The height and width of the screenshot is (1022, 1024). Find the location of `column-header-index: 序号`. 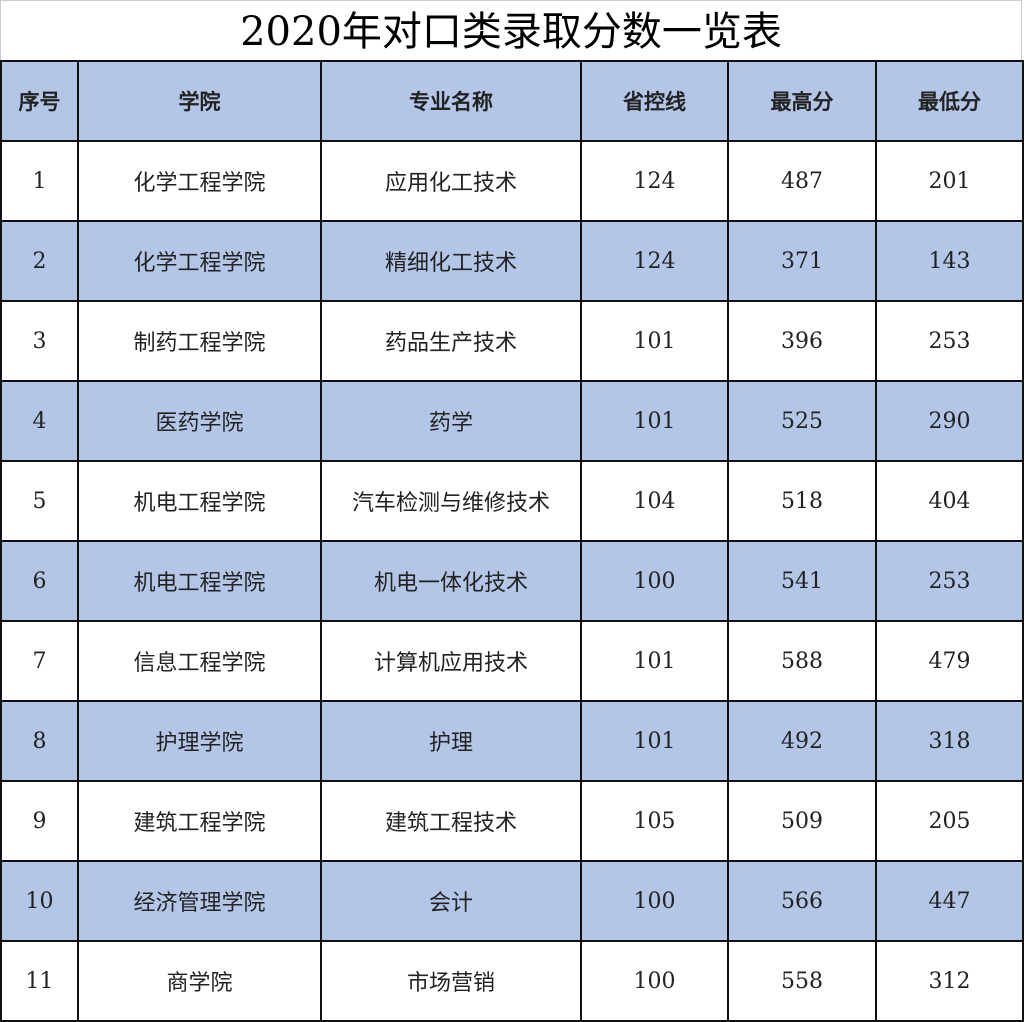

column-header-index: 序号 is located at coordinates (39, 101).